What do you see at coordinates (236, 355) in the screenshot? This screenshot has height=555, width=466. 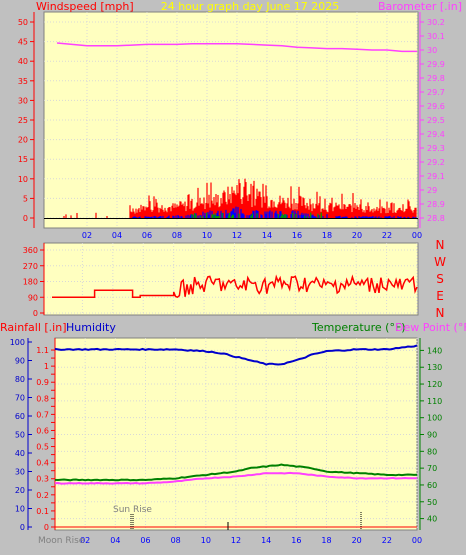 I see `humidity-line` at bounding box center [236, 355].